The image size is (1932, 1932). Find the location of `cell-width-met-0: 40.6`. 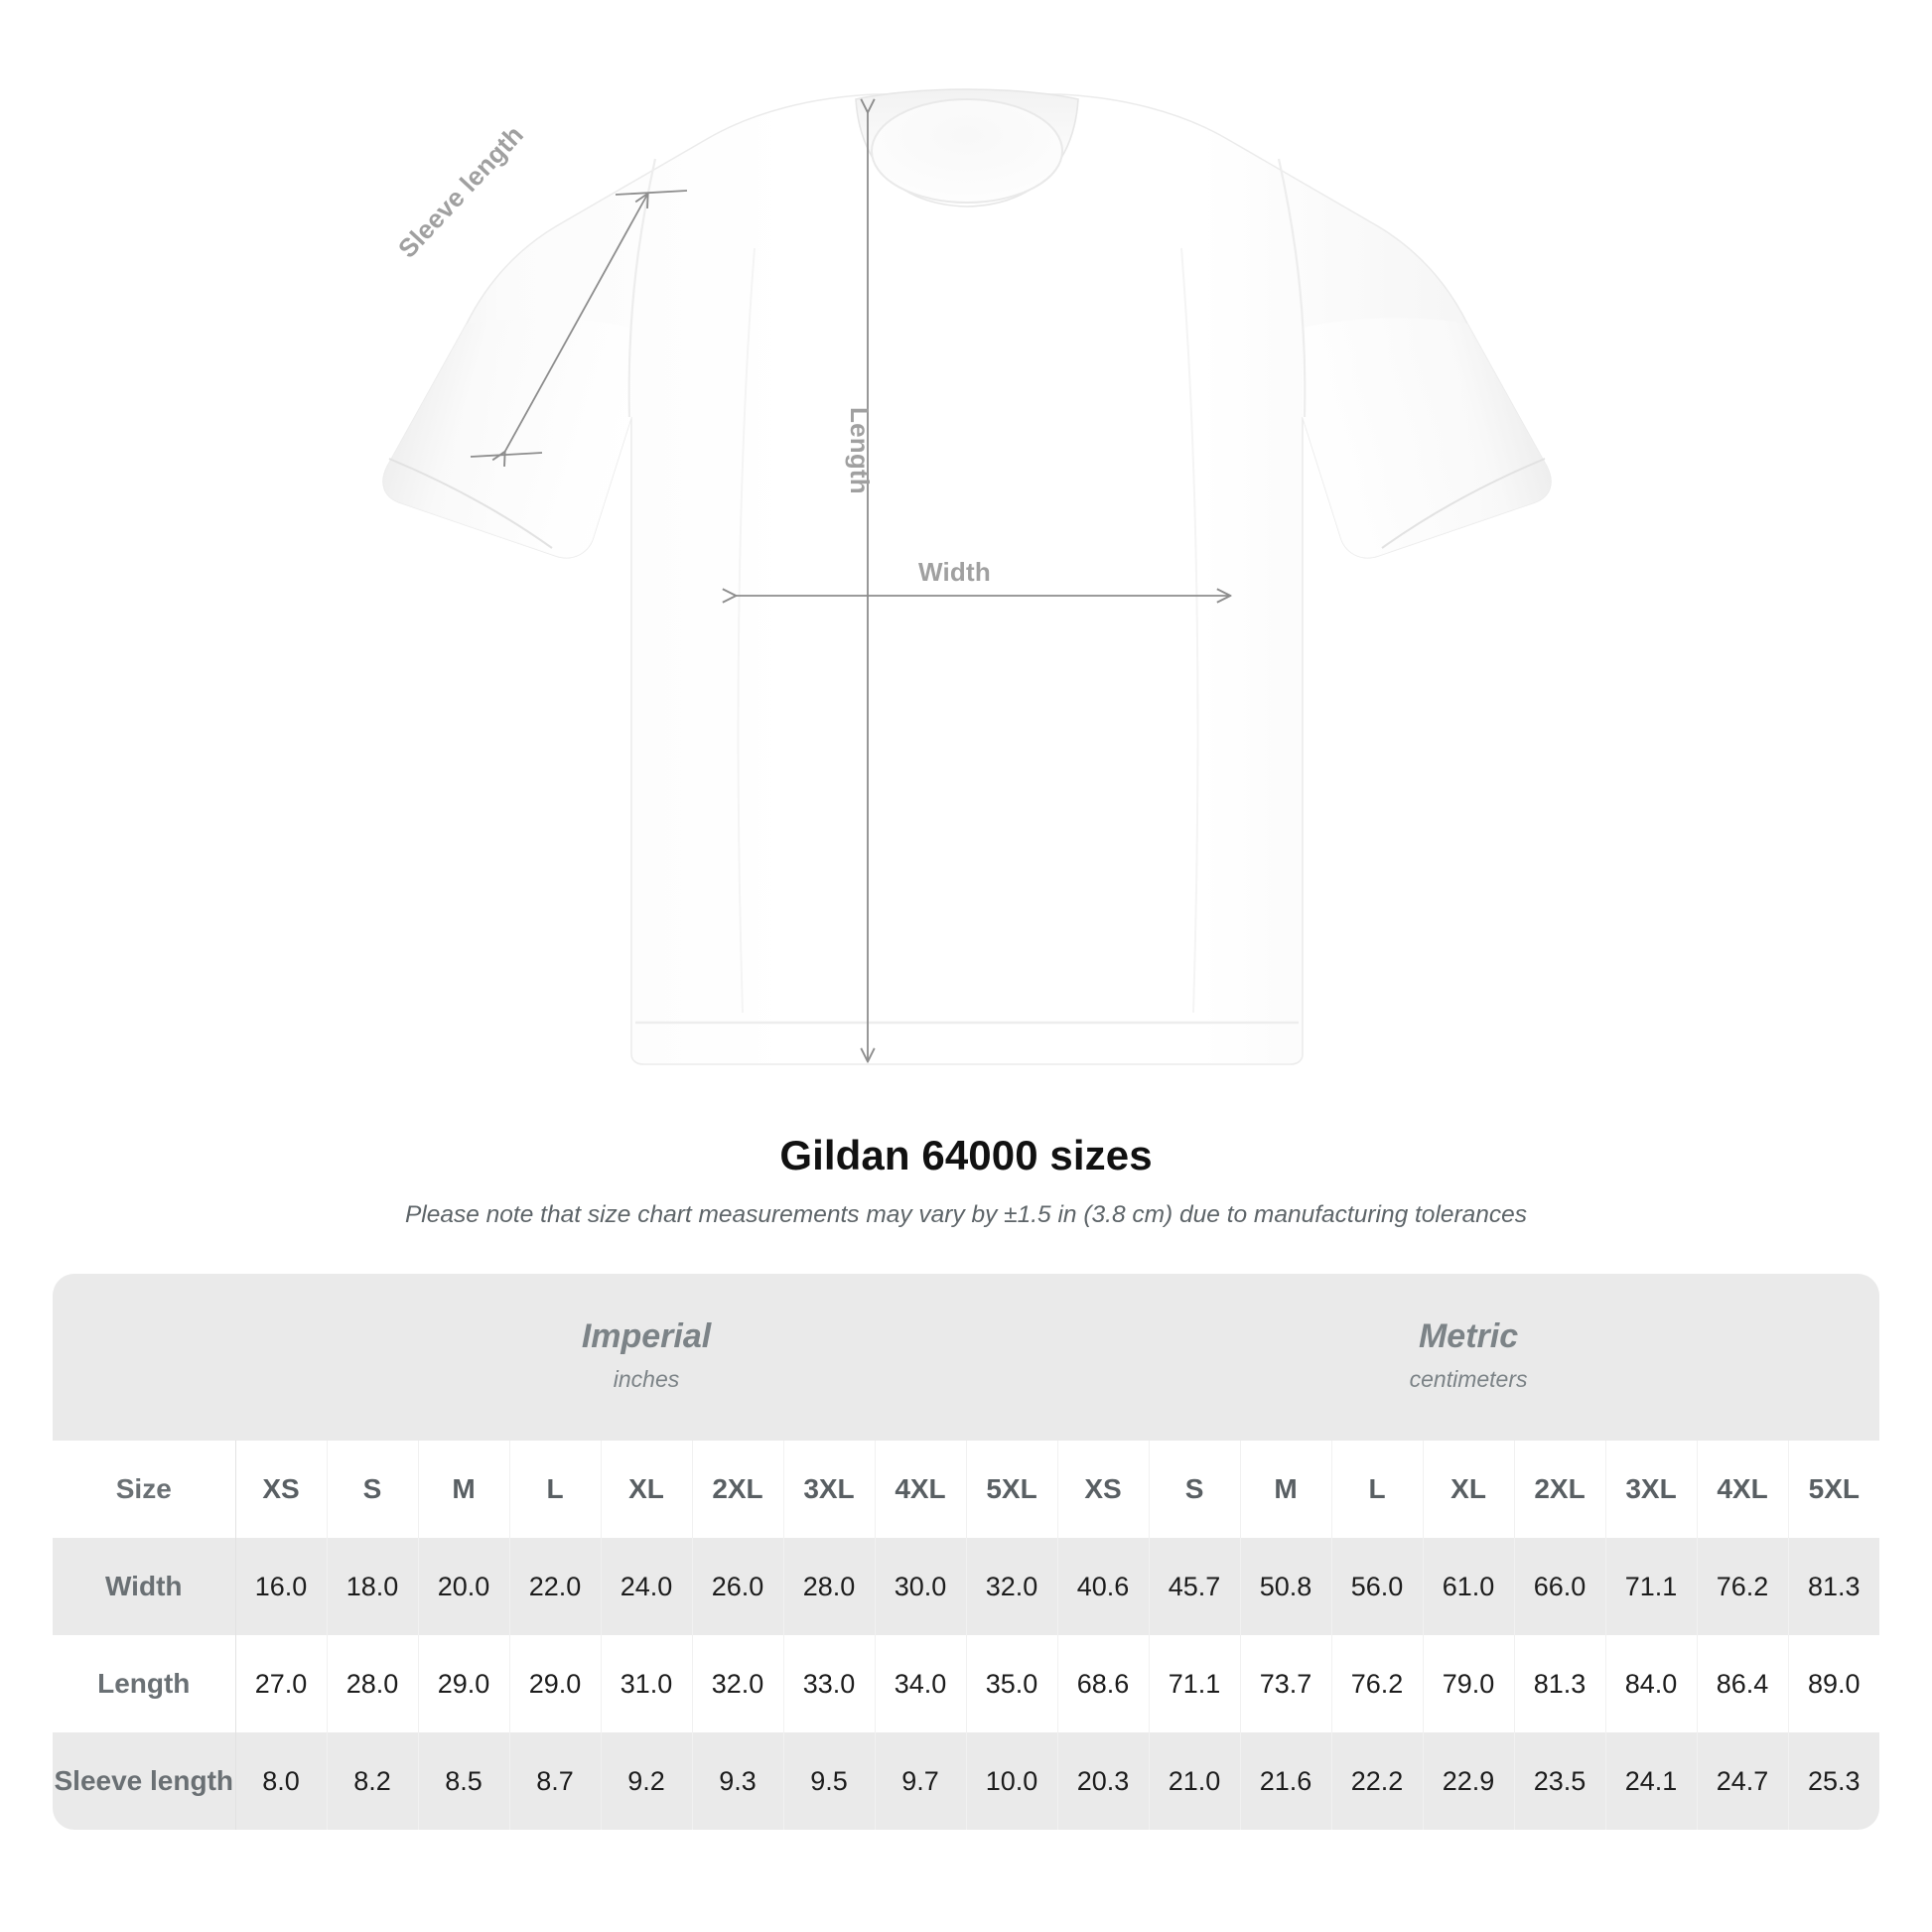

cell-width-met-0: 40.6 is located at coordinates (1103, 1587).